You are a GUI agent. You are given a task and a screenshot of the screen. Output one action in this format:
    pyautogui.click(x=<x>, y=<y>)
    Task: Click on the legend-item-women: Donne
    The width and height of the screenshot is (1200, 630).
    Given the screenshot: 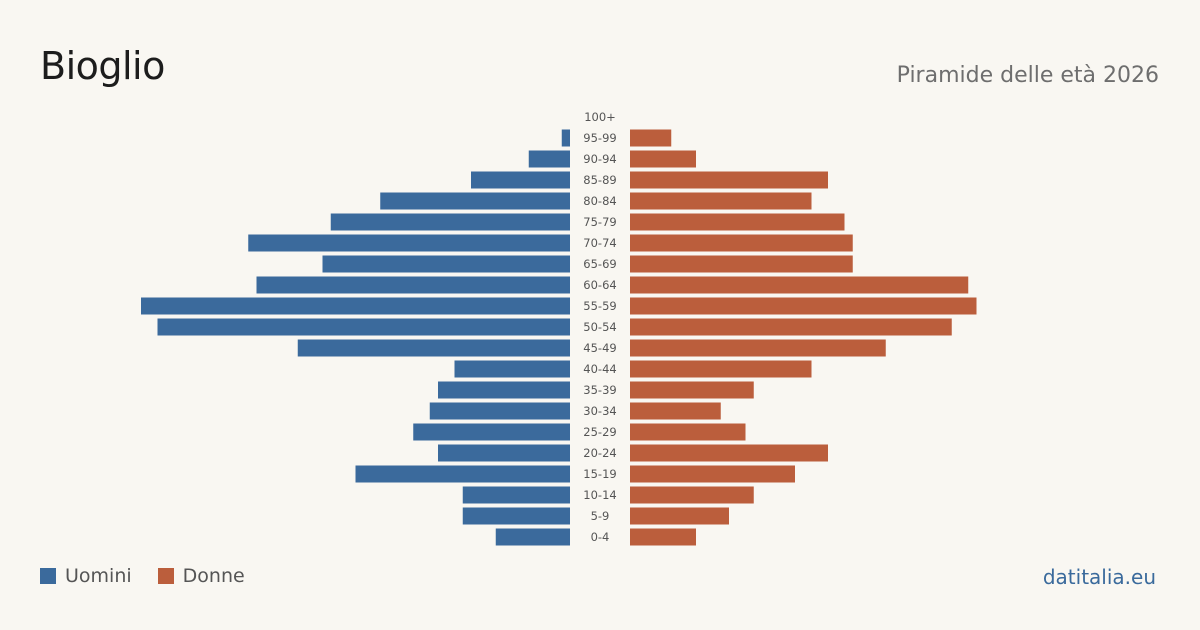 What is the action you would take?
    pyautogui.click(x=201, y=576)
    